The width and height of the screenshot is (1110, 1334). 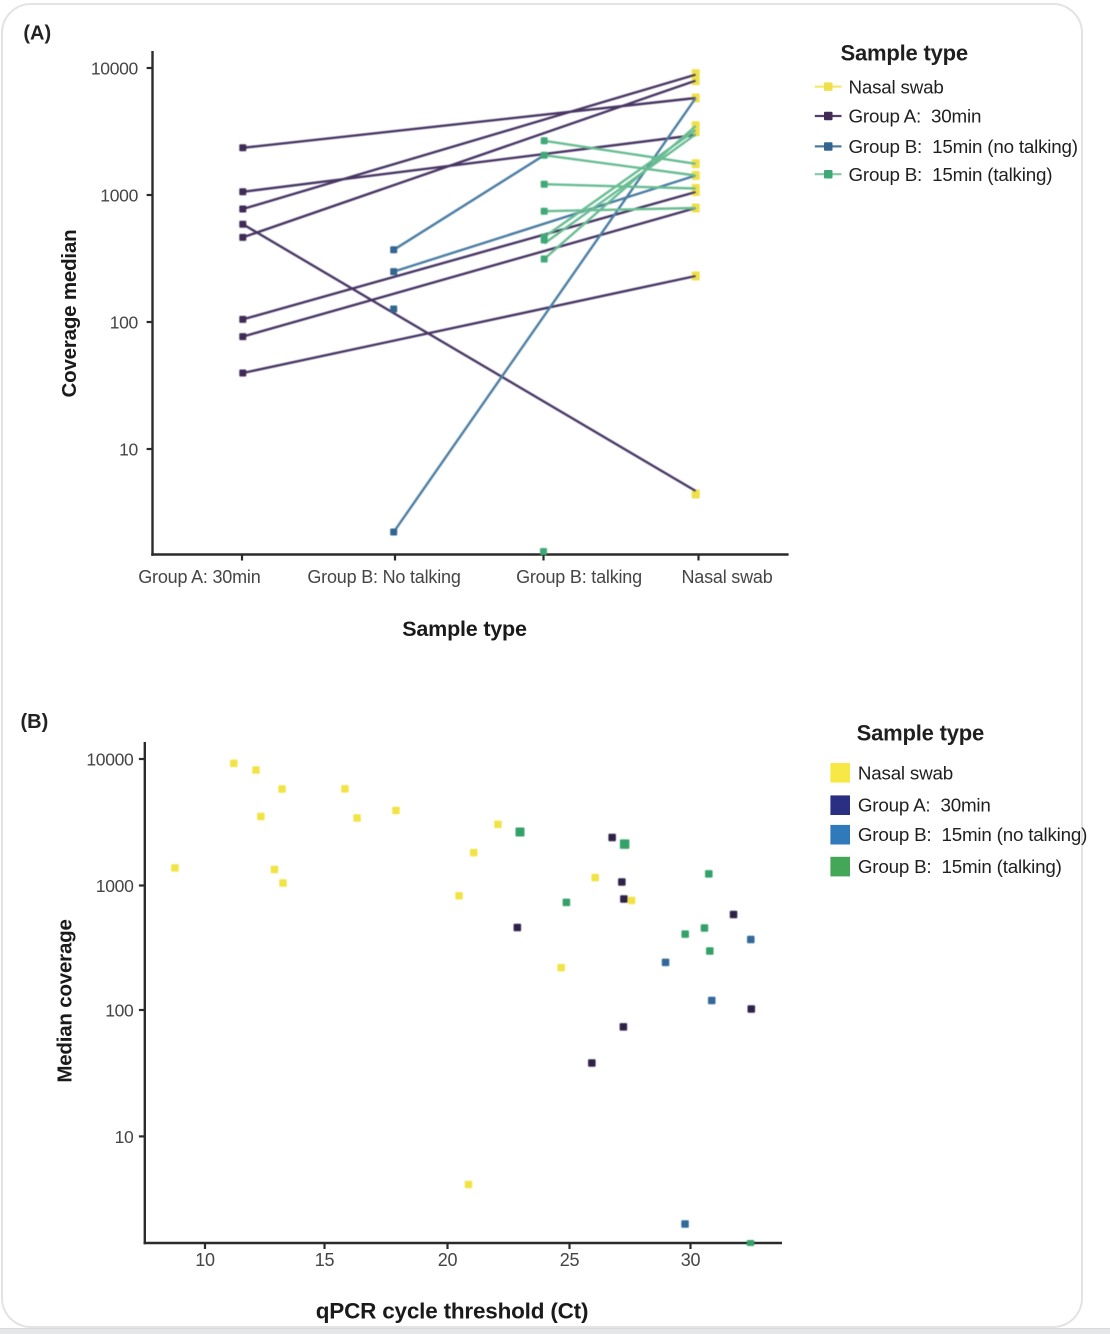 I want to click on svg-text: Group B: No talking, so click(x=383, y=577).